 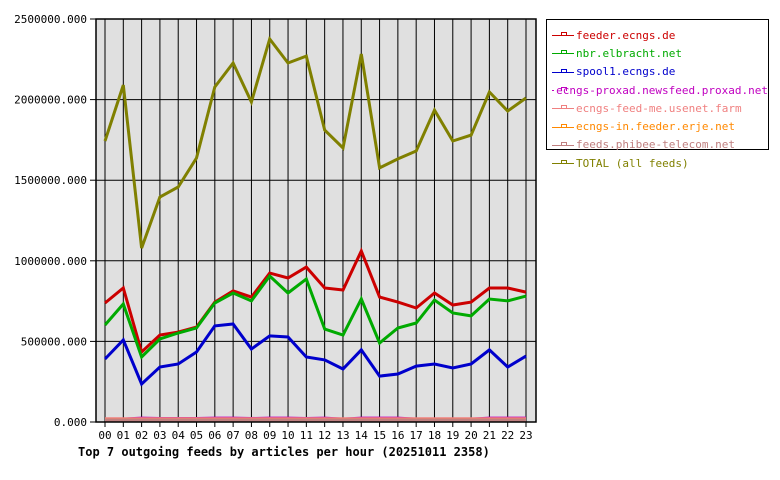 I want to click on x-tick-label: 21, so click(x=489, y=435).